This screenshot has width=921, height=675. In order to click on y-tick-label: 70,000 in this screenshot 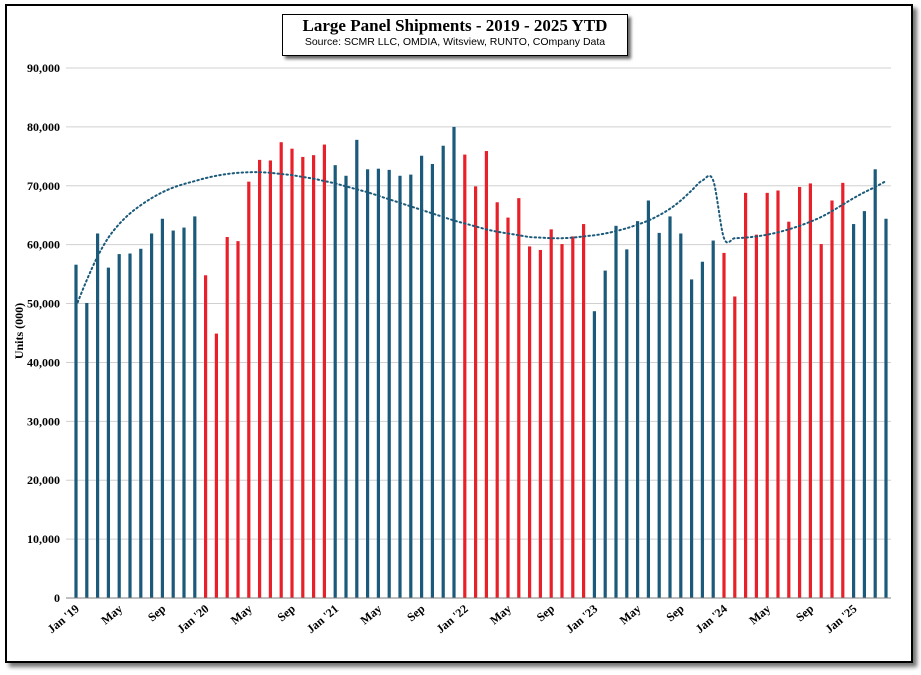, I will do `click(43, 186)`.